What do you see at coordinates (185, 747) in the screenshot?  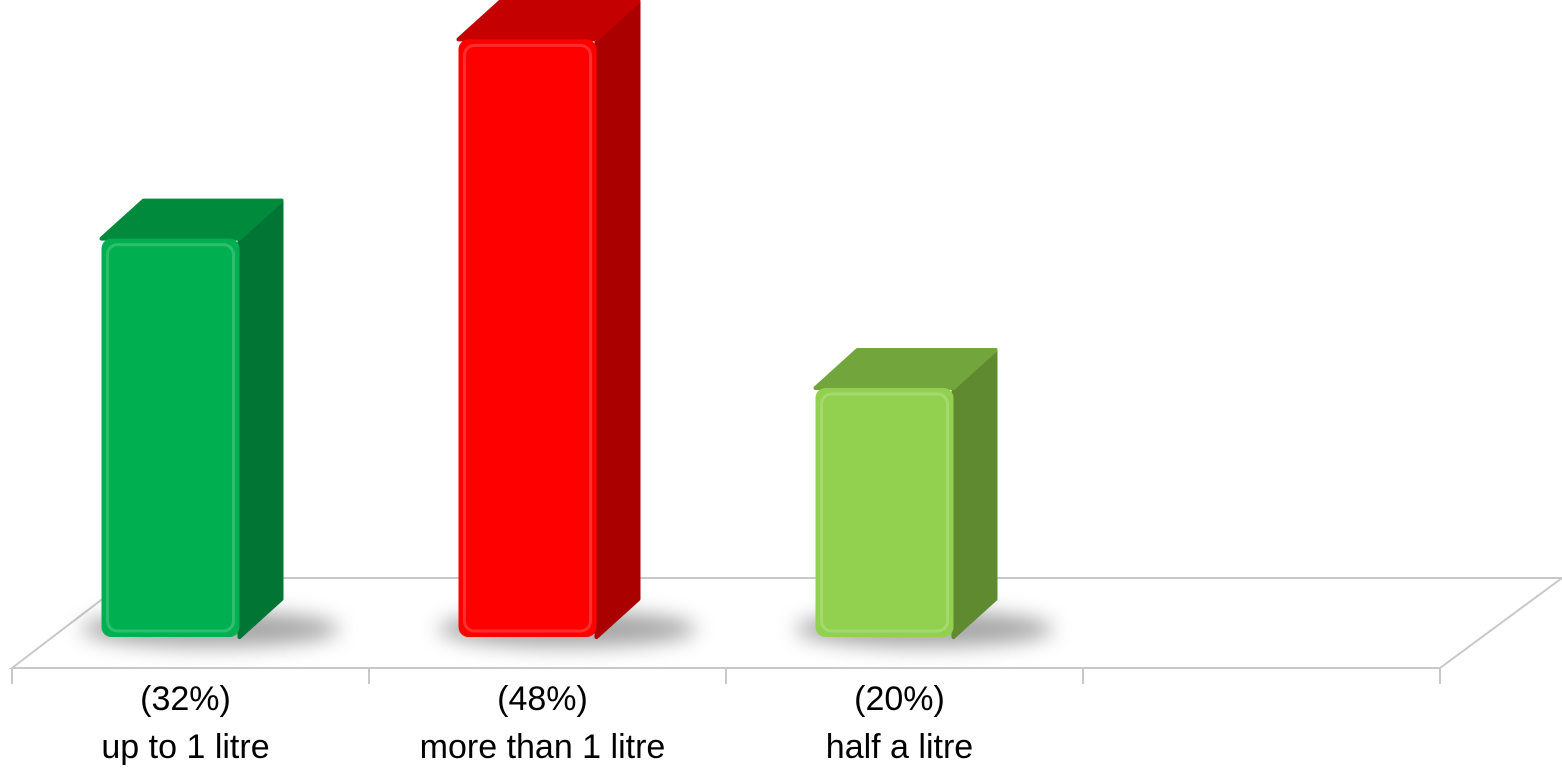 I see `category-label-name: up to 1 litre` at bounding box center [185, 747].